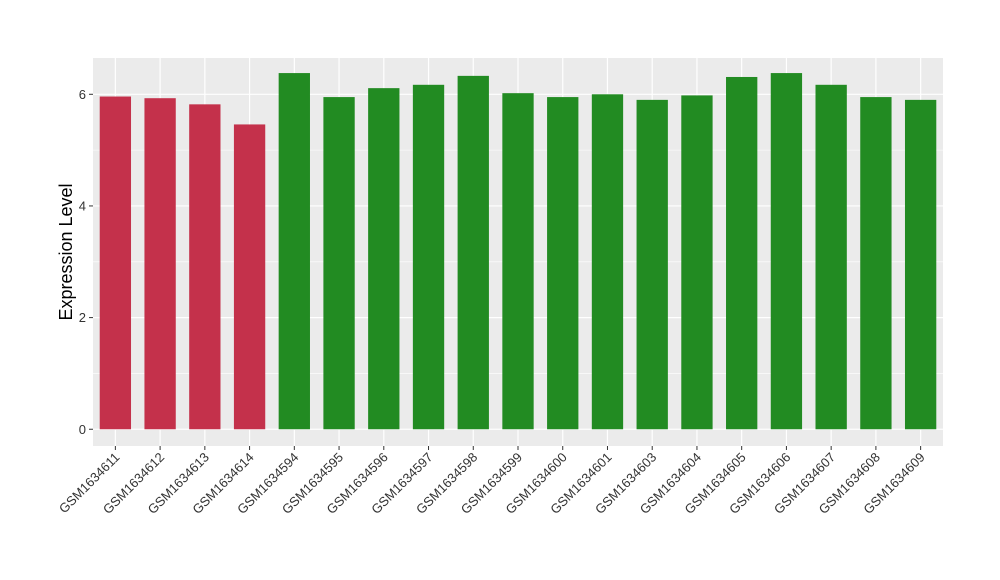  Describe the element at coordinates (82, 429) in the screenshot. I see `y-tick-label: 0` at that location.